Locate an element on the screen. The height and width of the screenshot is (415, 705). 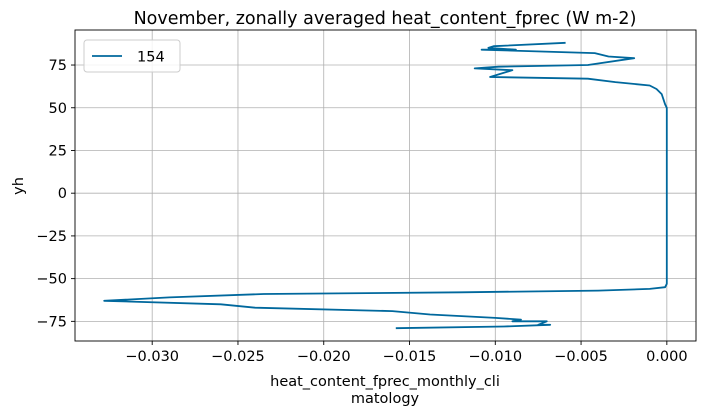
y-axis: −75 −50 −25 0 25 50 75 is located at coordinates (55, 194).